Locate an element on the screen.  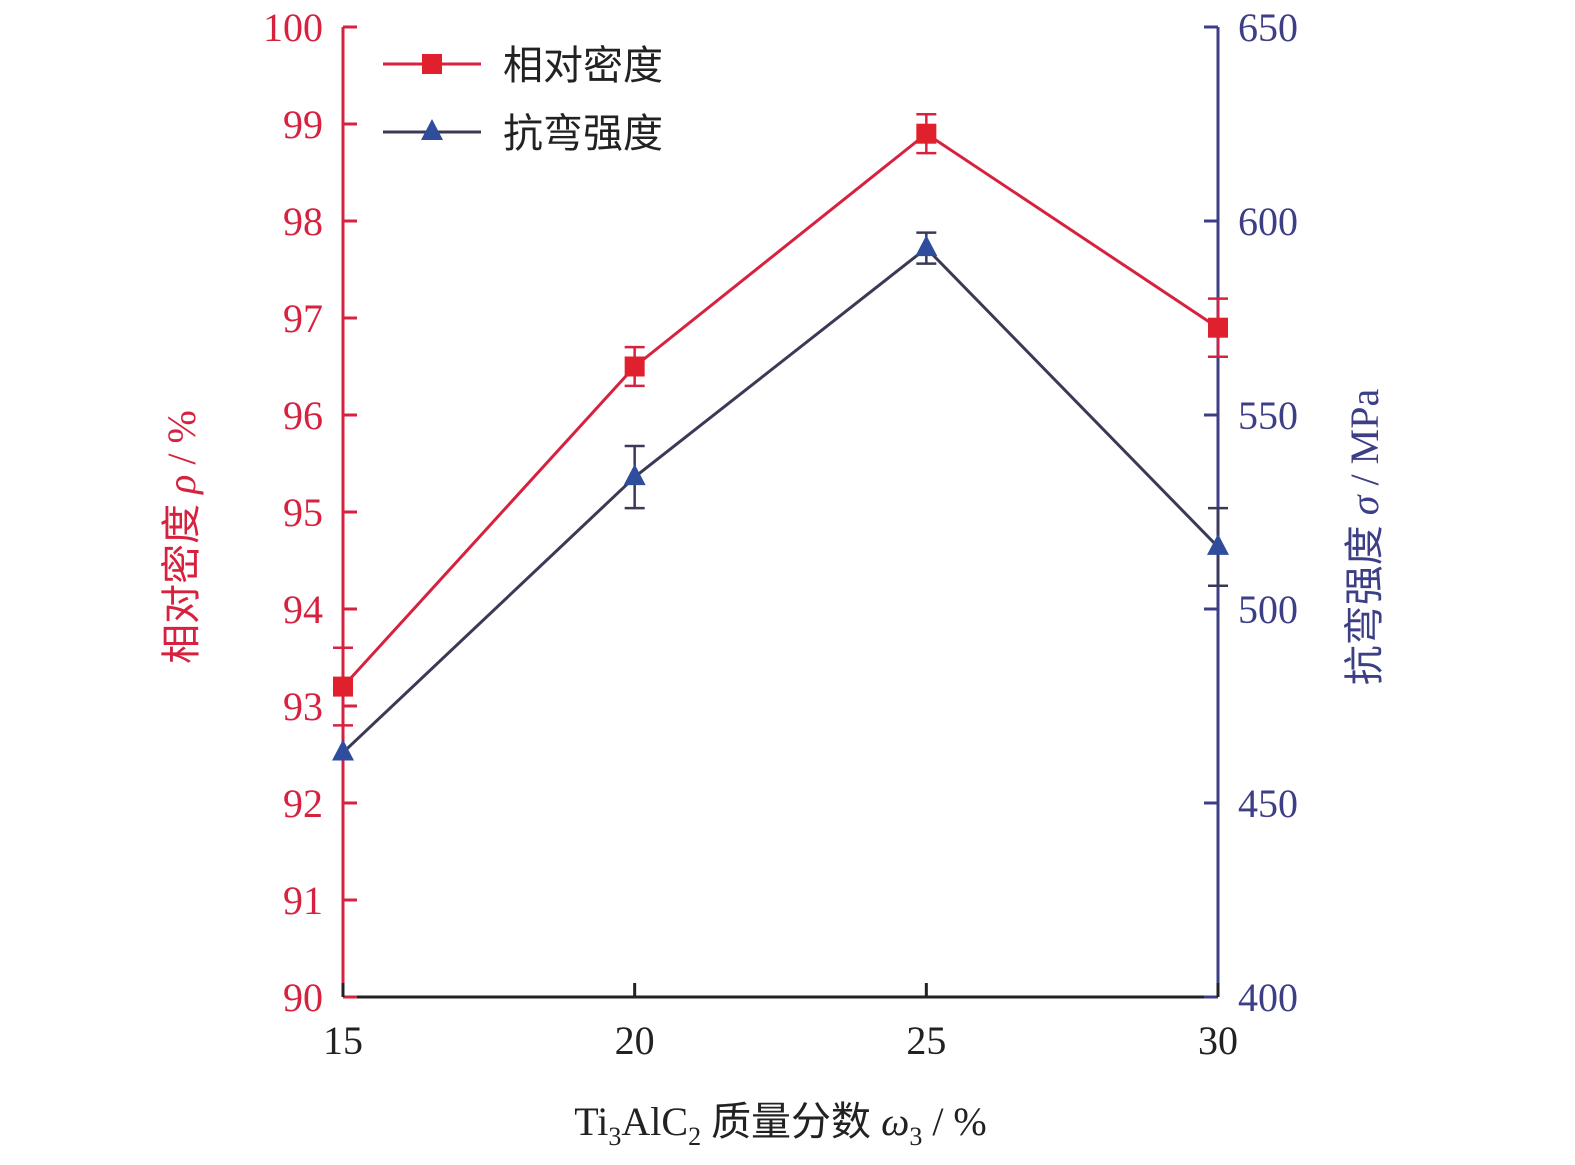
x-title-symbol: ω is located at coordinates (895, 1121).